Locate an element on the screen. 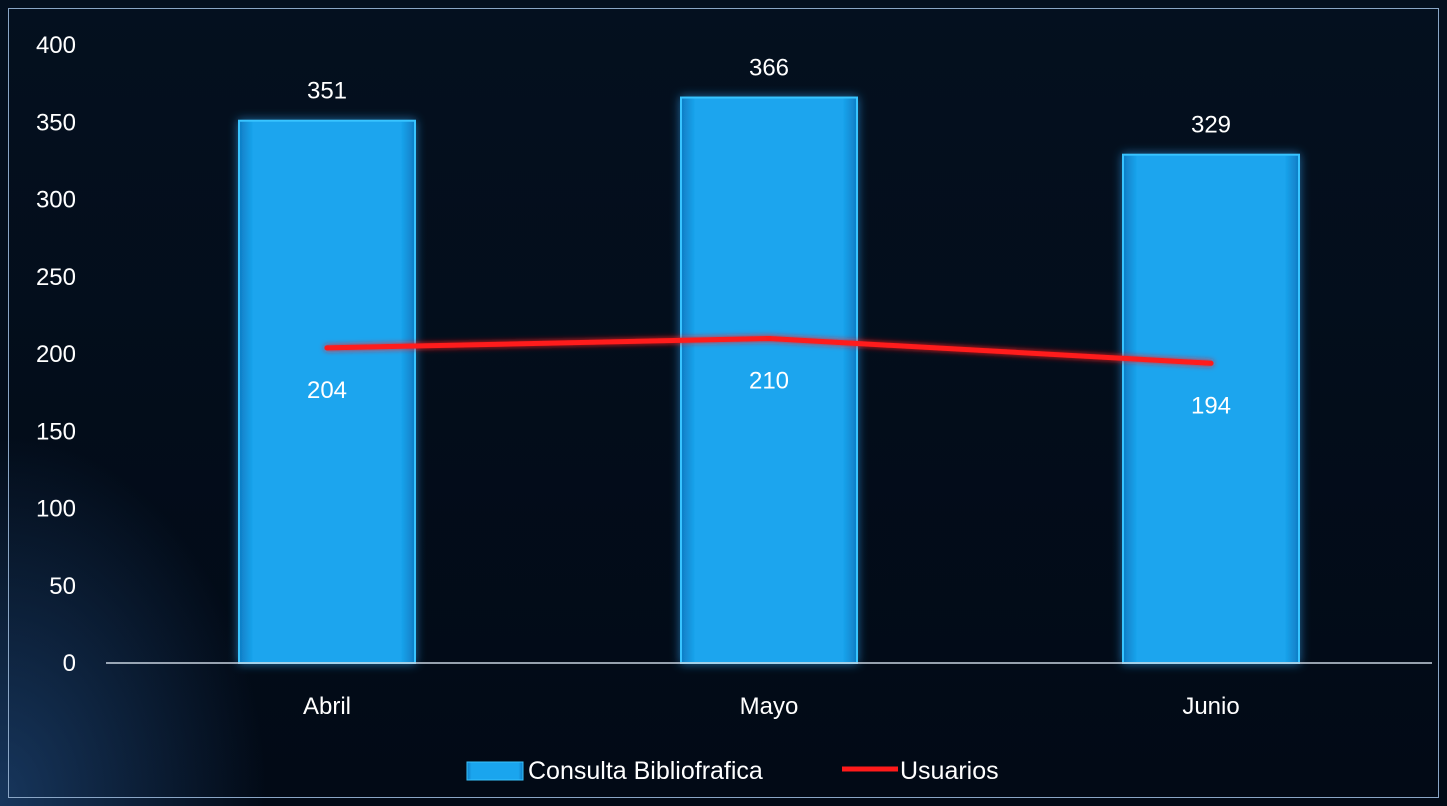 Image resolution: width=1447 pixels, height=806 pixels. x-axis-tick-labels: Abril Mayo Junio is located at coordinates (771, 706).